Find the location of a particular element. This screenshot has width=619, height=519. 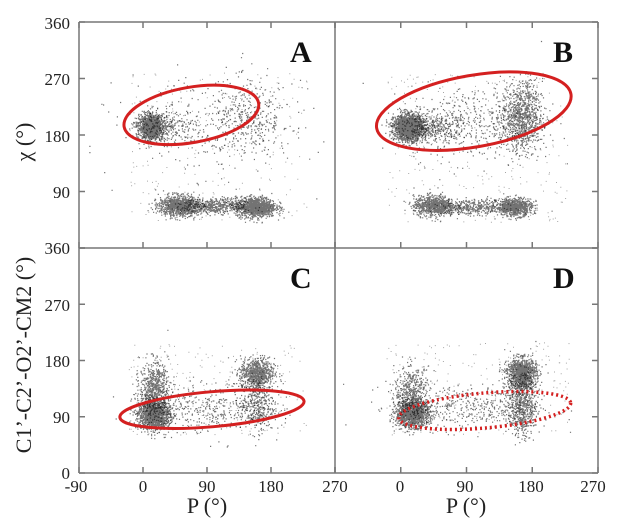

y-axis-label-top: χ (°) is located at coordinates (23, 143).